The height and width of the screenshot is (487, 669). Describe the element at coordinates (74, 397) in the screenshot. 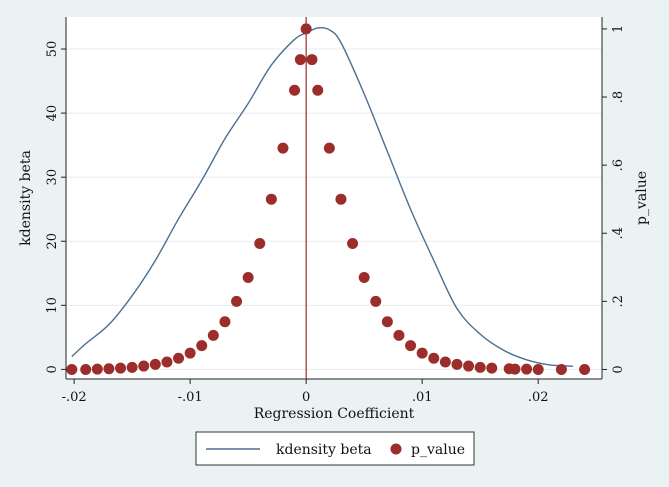

I see `x-tick-label: -.02` at that location.